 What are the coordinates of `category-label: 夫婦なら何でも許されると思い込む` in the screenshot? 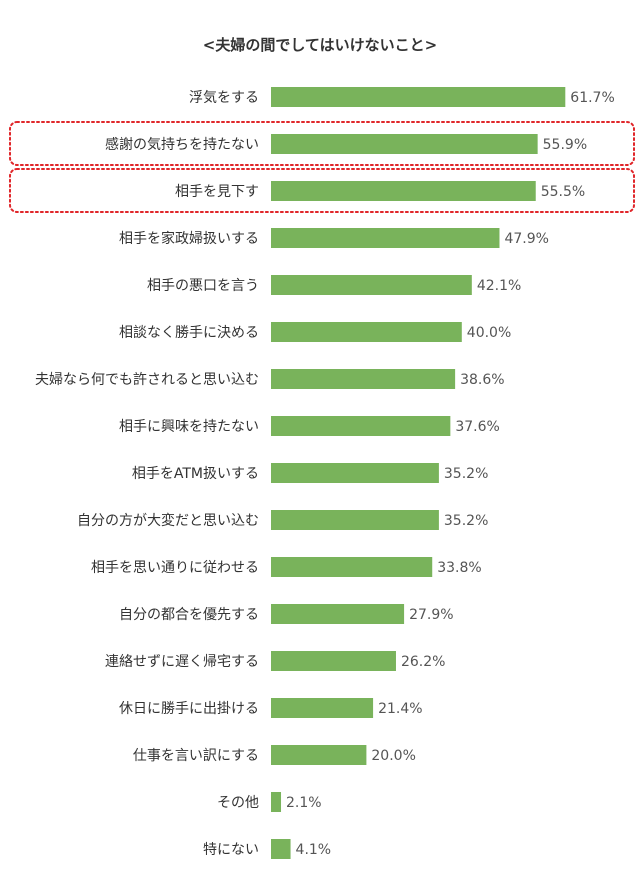 It's located at (147, 379).